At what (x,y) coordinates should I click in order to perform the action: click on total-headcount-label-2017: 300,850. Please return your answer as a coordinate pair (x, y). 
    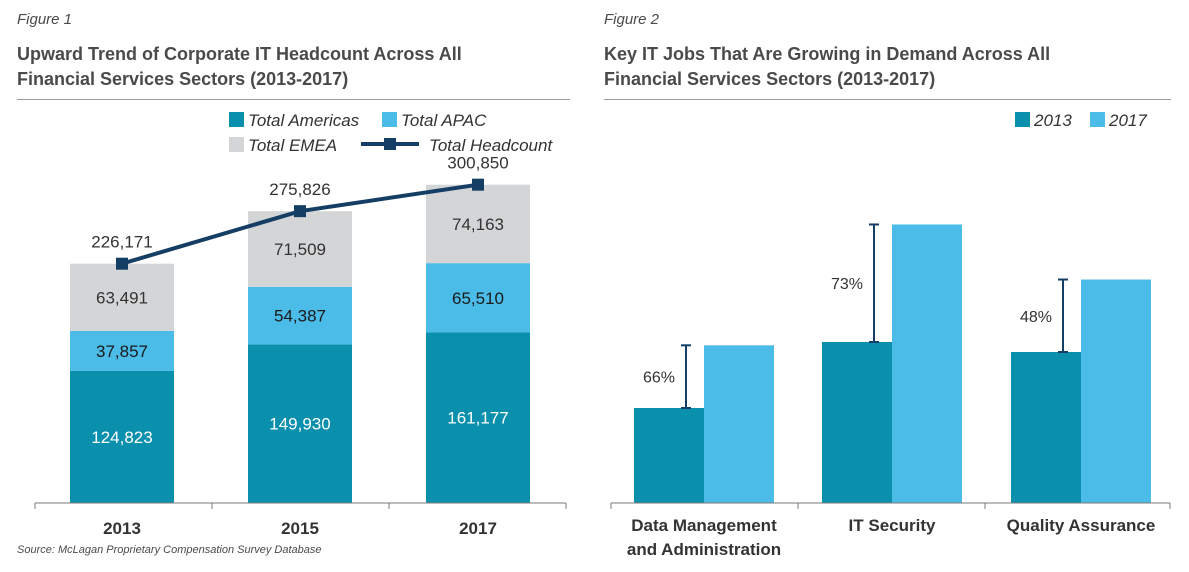
    Looking at the image, I should click on (477, 163).